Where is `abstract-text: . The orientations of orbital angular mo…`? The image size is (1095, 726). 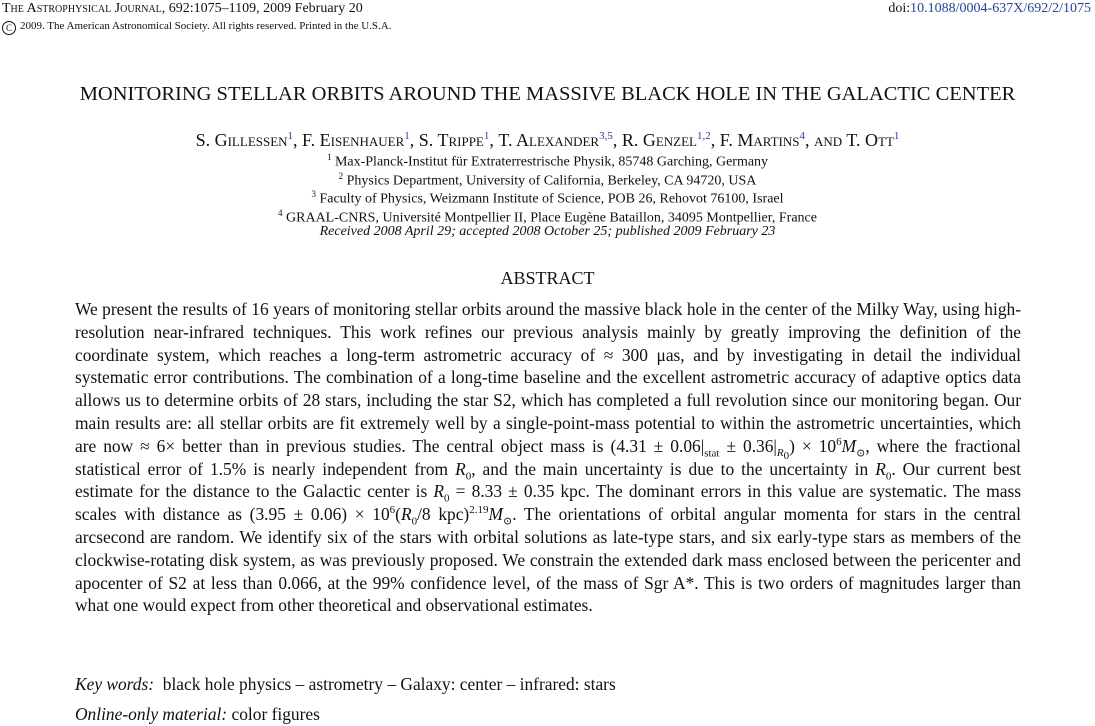
abstract-text: . The orientations of orbital angular mo… is located at coordinates (548, 560).